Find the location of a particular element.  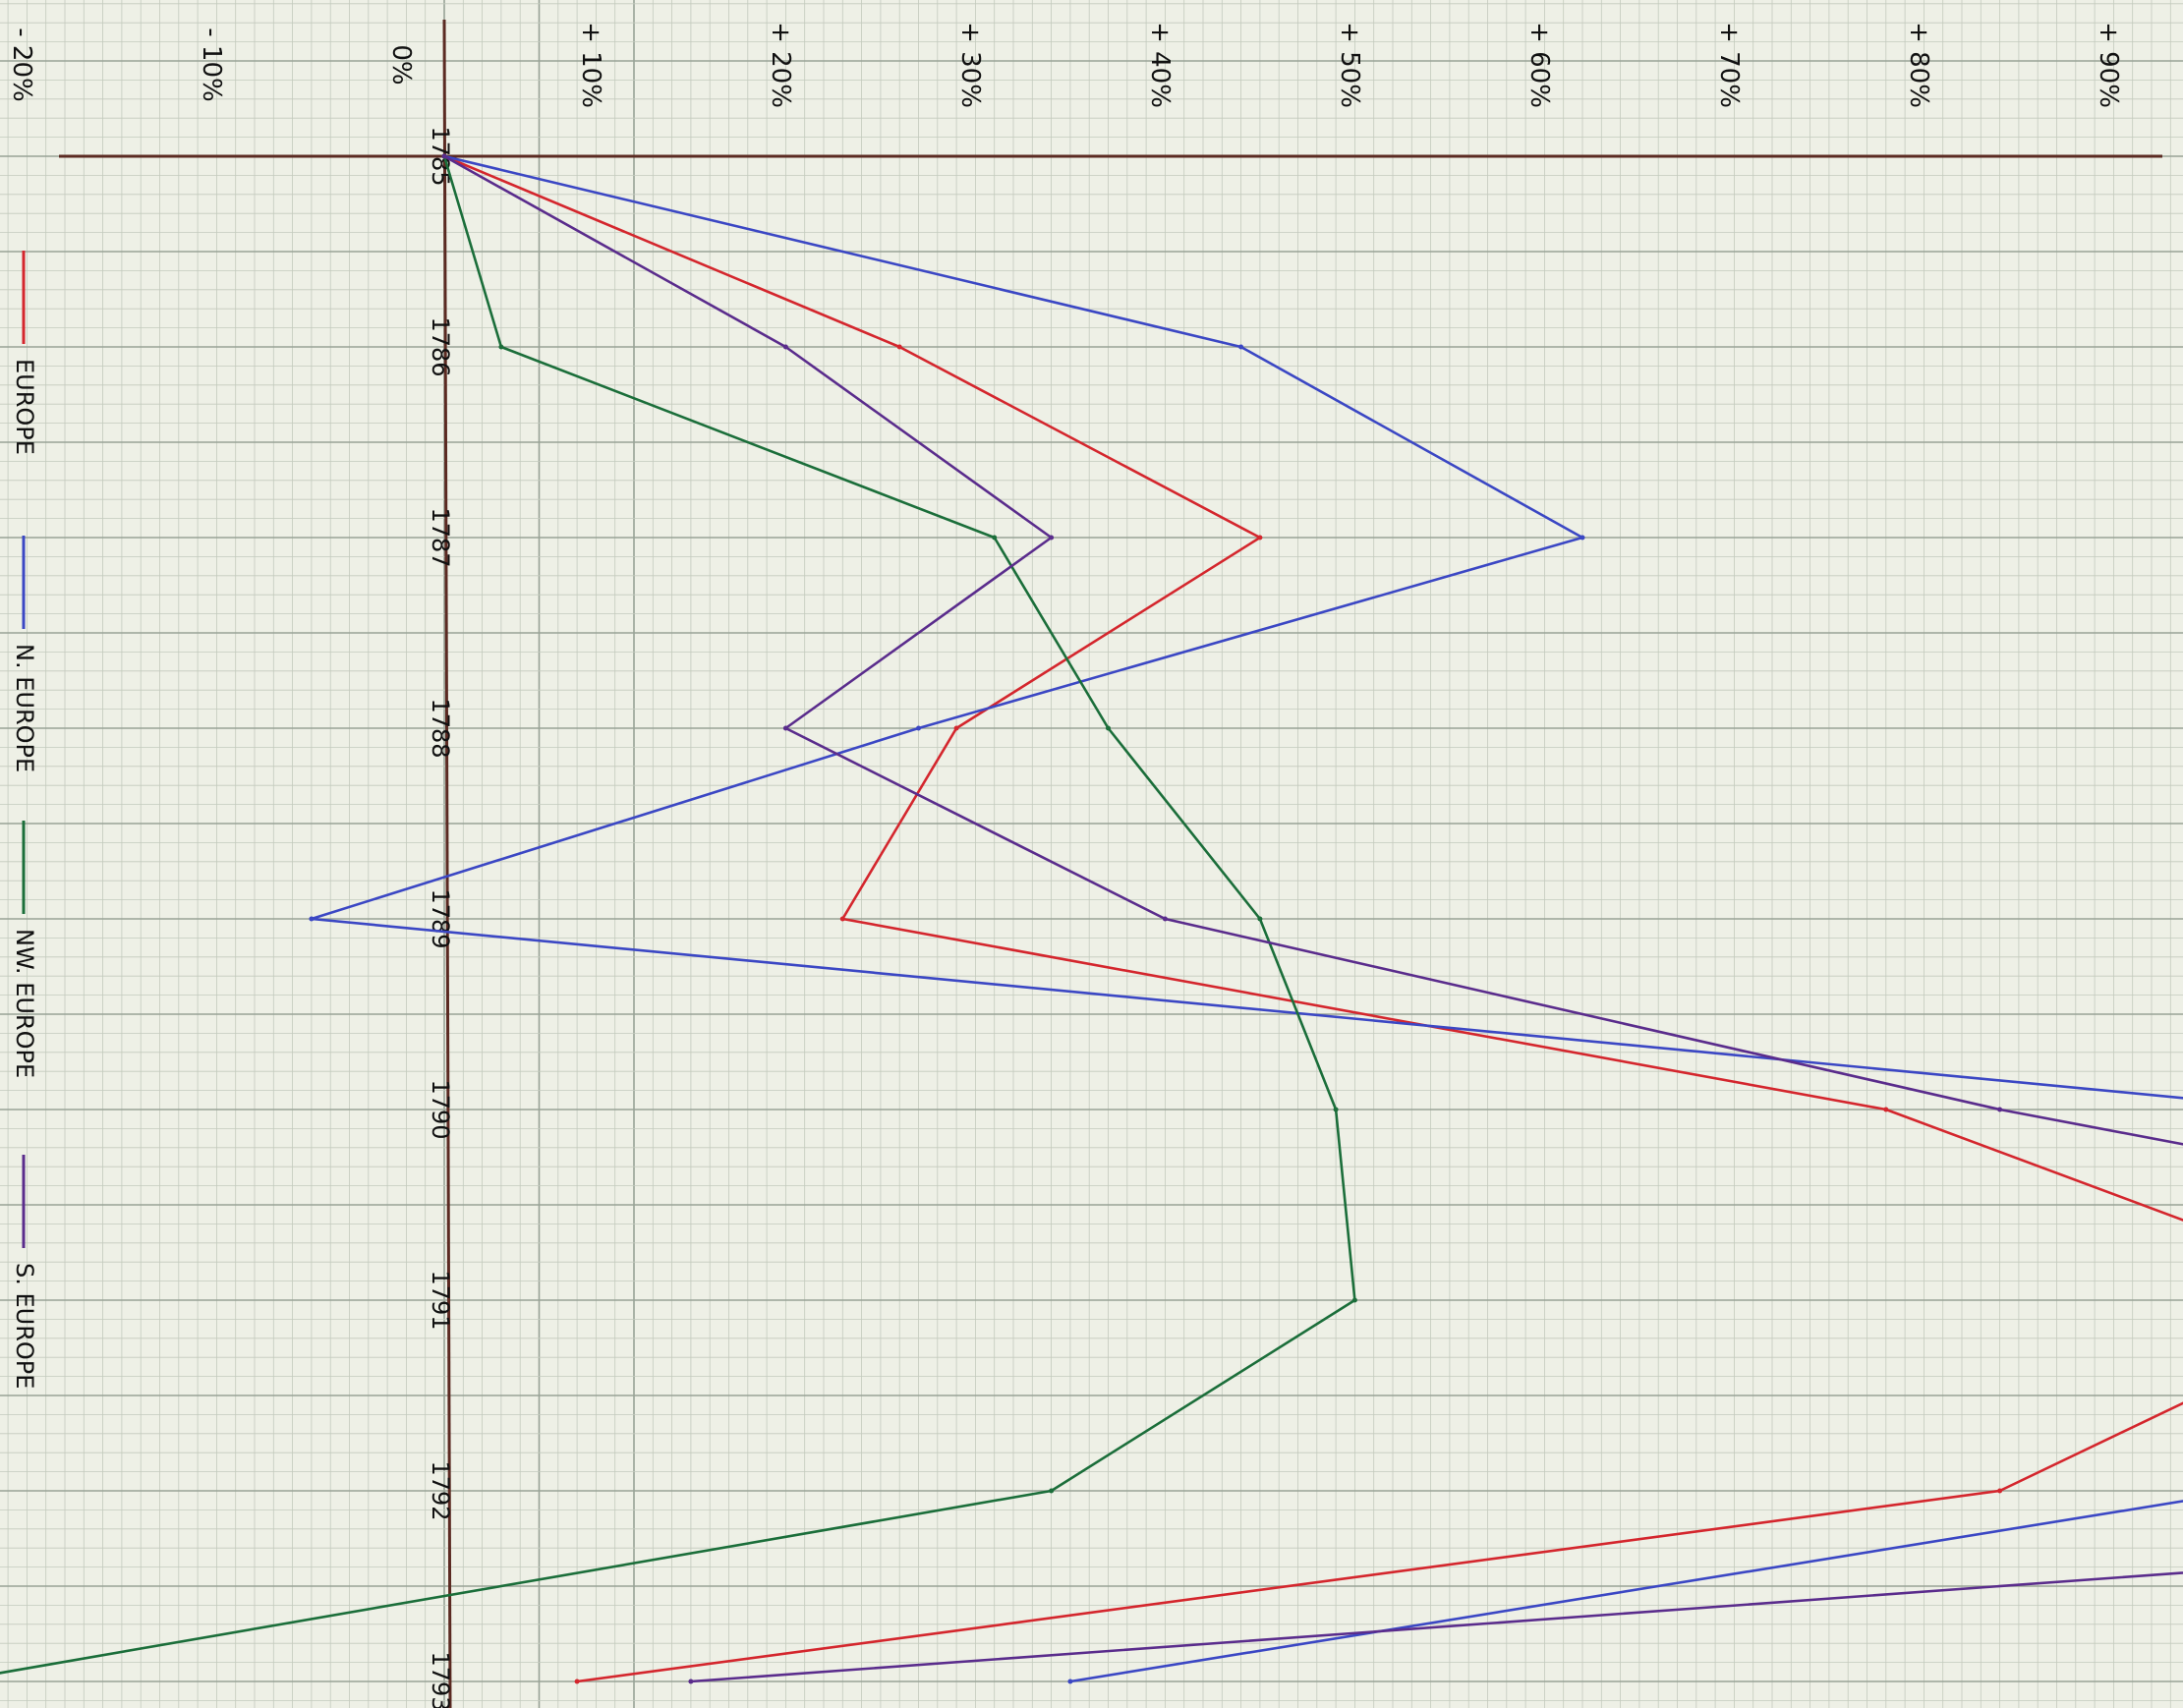

legend-label: S. EUROPE is located at coordinates (25, 1326).